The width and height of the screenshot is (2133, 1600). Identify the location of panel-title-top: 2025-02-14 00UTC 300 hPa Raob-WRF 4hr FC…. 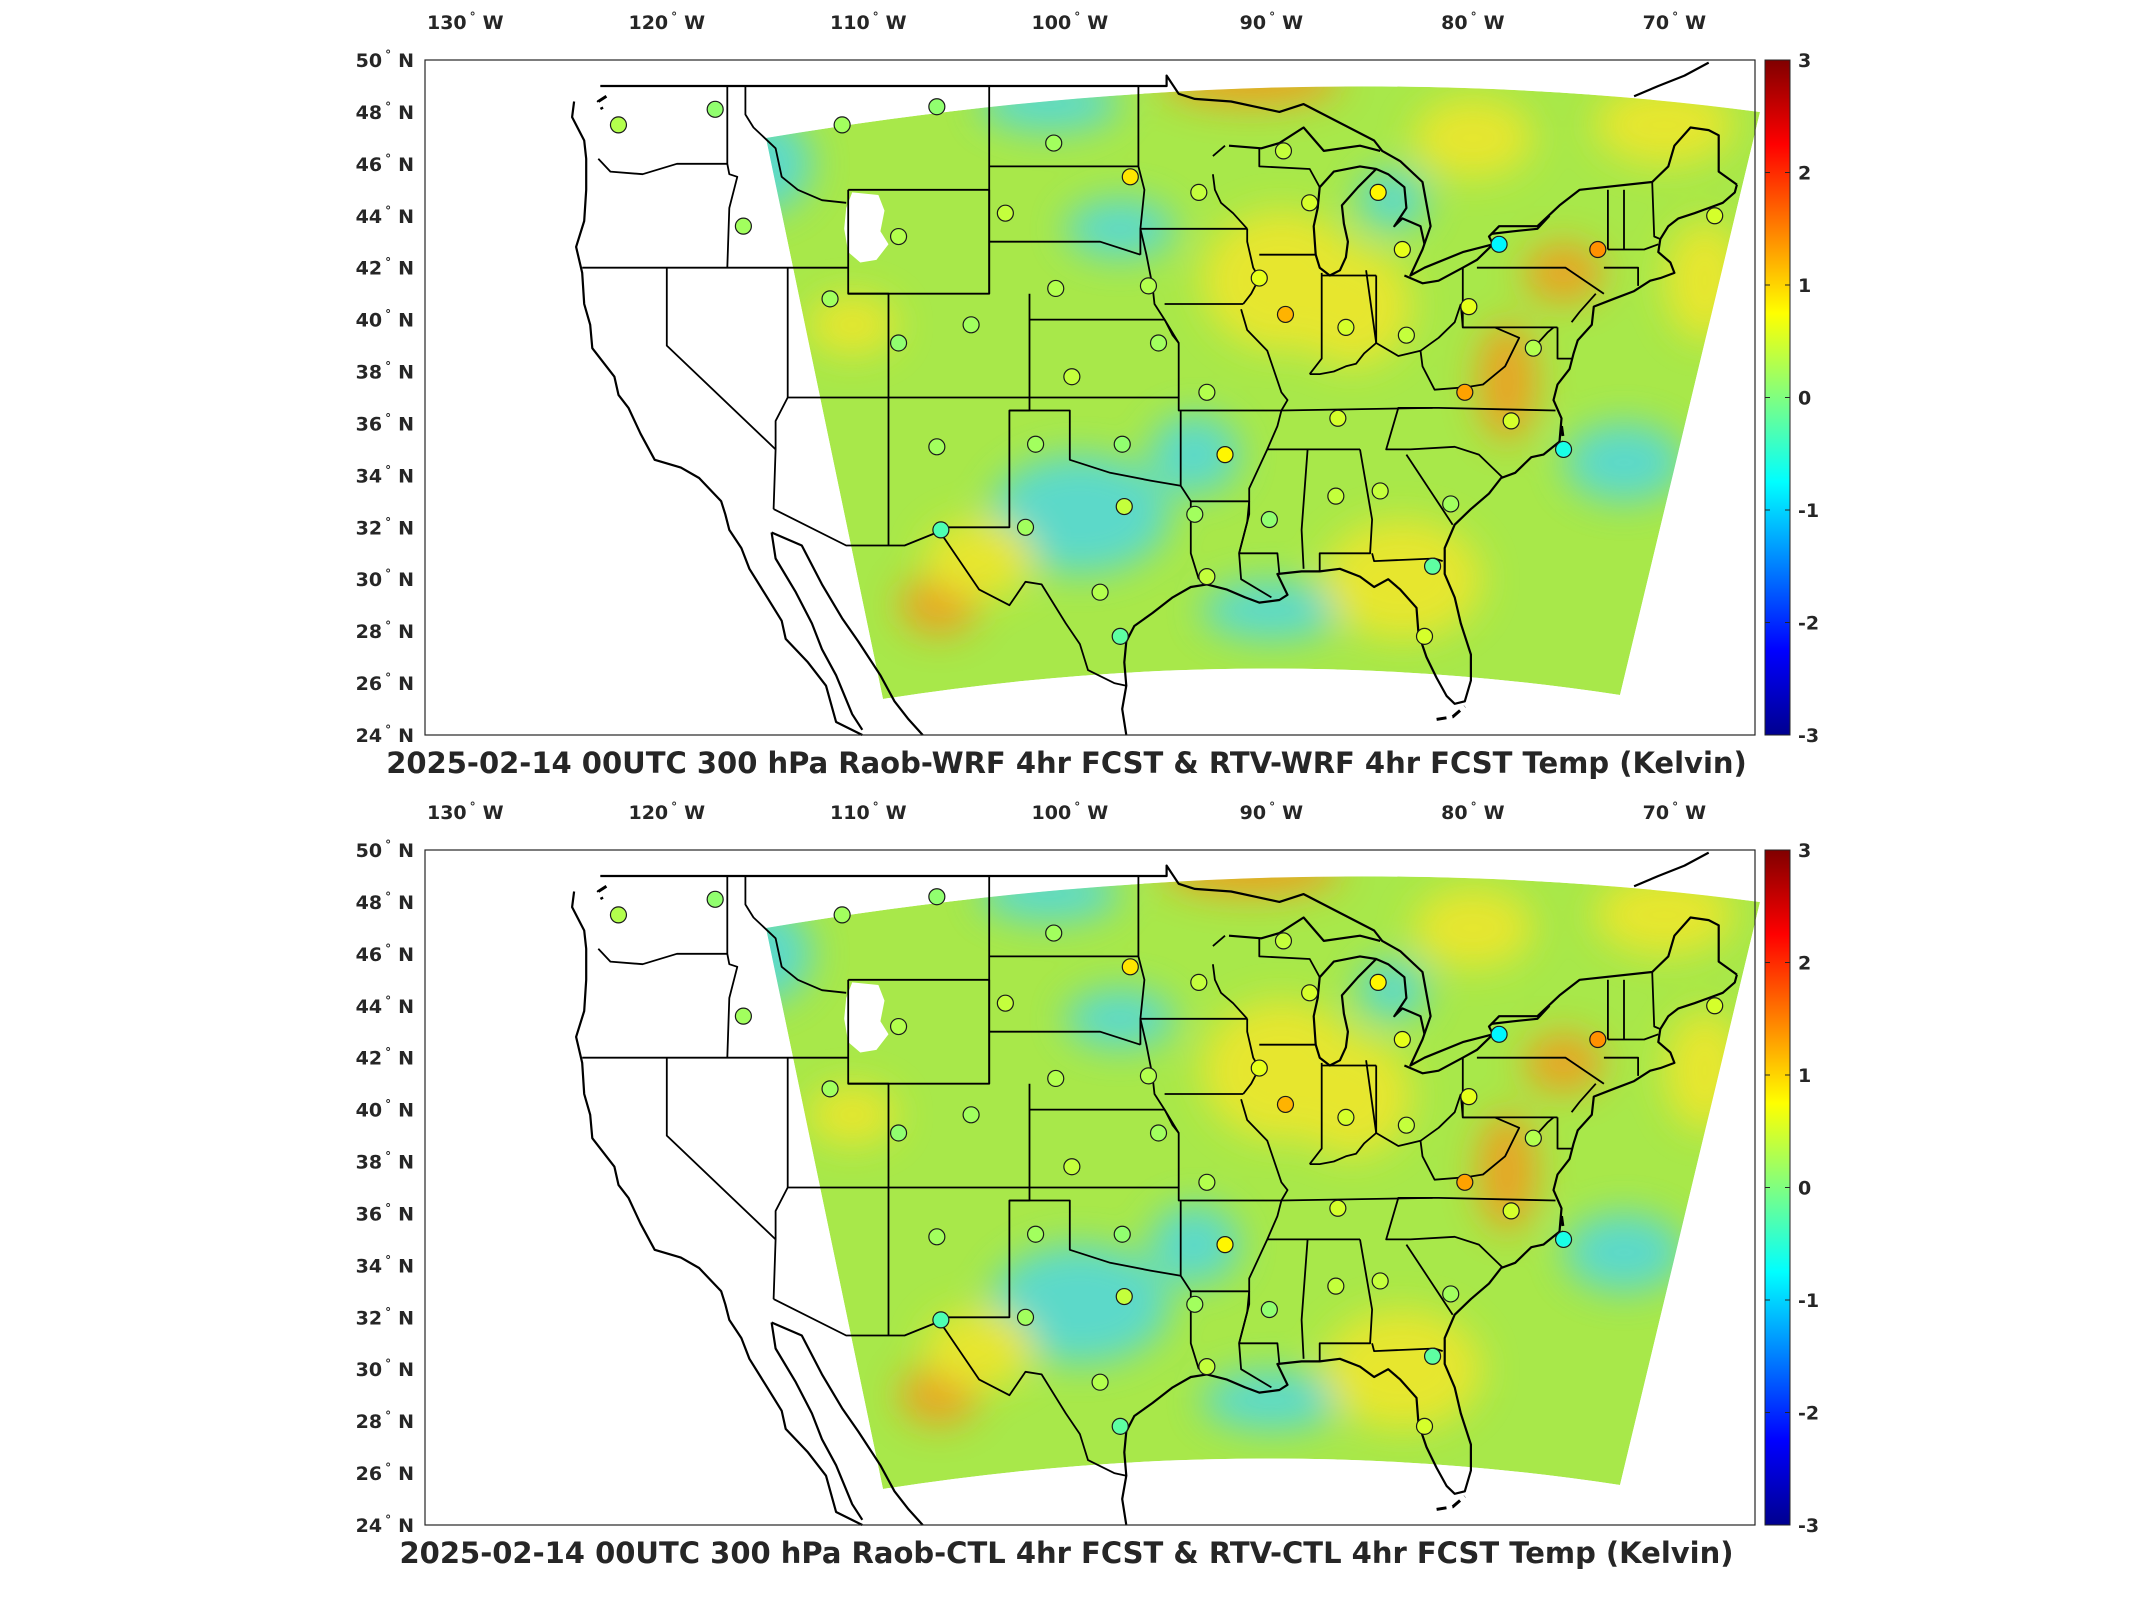
(1066, 763).